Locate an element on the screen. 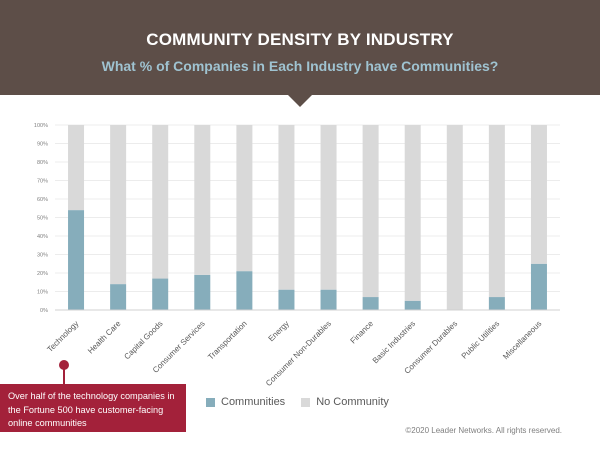 This screenshot has height=451, width=600. legend-item-communities: Communities is located at coordinates (245, 402).